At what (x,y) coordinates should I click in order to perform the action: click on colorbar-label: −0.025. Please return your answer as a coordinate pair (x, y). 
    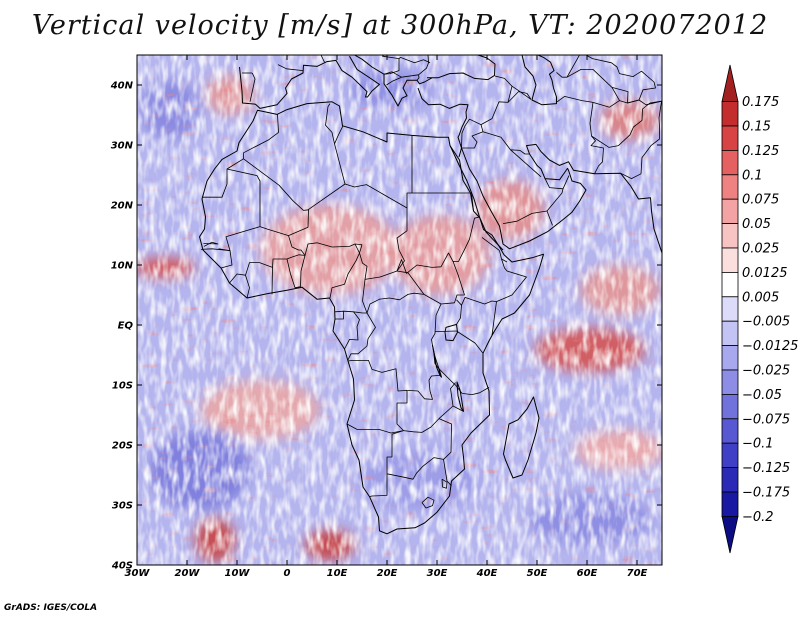
    Looking at the image, I should click on (766, 371).